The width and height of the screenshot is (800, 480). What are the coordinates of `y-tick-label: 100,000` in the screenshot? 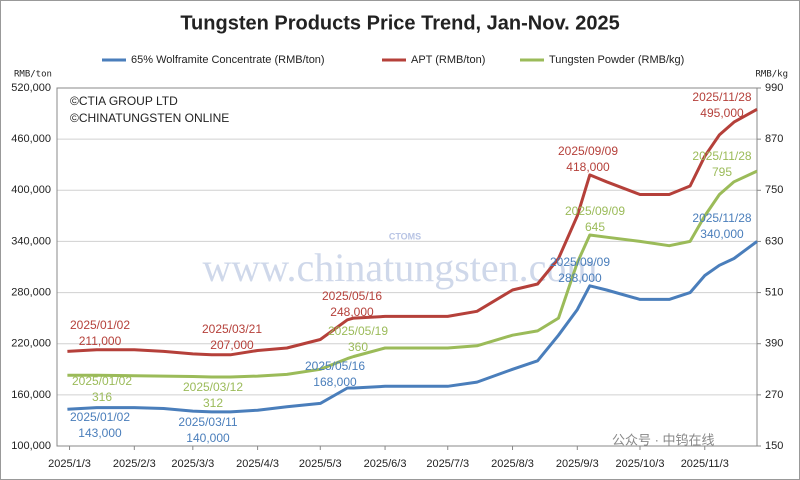 It's located at (31, 446).